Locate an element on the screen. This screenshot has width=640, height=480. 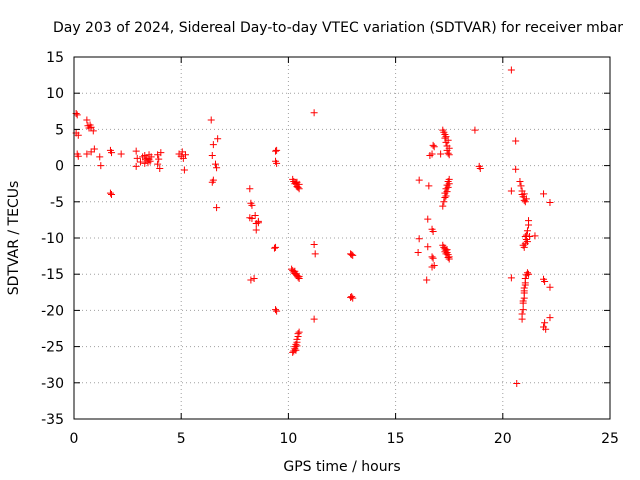
x-axis-label: GPS time / hours is located at coordinates (341, 467).